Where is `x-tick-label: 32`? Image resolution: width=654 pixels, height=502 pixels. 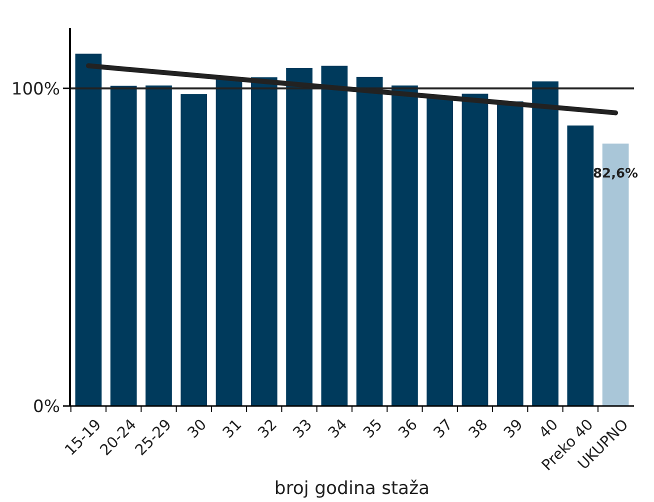
x-tick-label: 32 is located at coordinates (267, 429).